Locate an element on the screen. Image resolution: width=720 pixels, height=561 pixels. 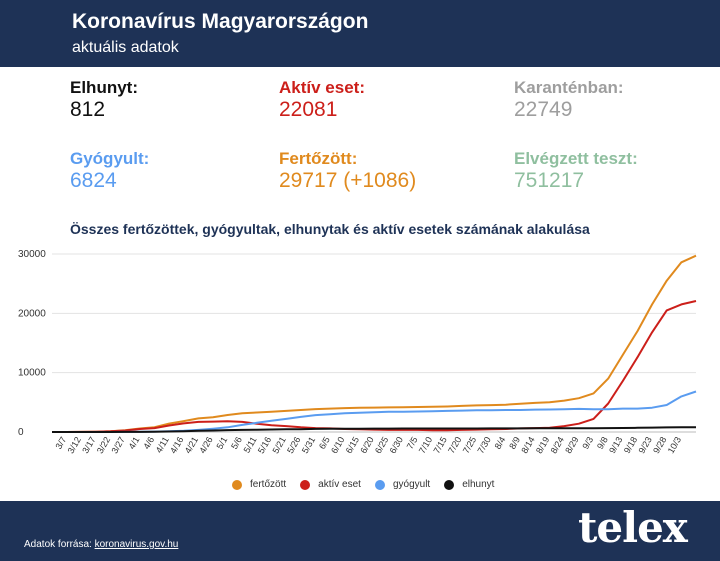
footer-bar: Adatok forrása: koronavirus.gov.hu telex is located at coordinates (360, 531).